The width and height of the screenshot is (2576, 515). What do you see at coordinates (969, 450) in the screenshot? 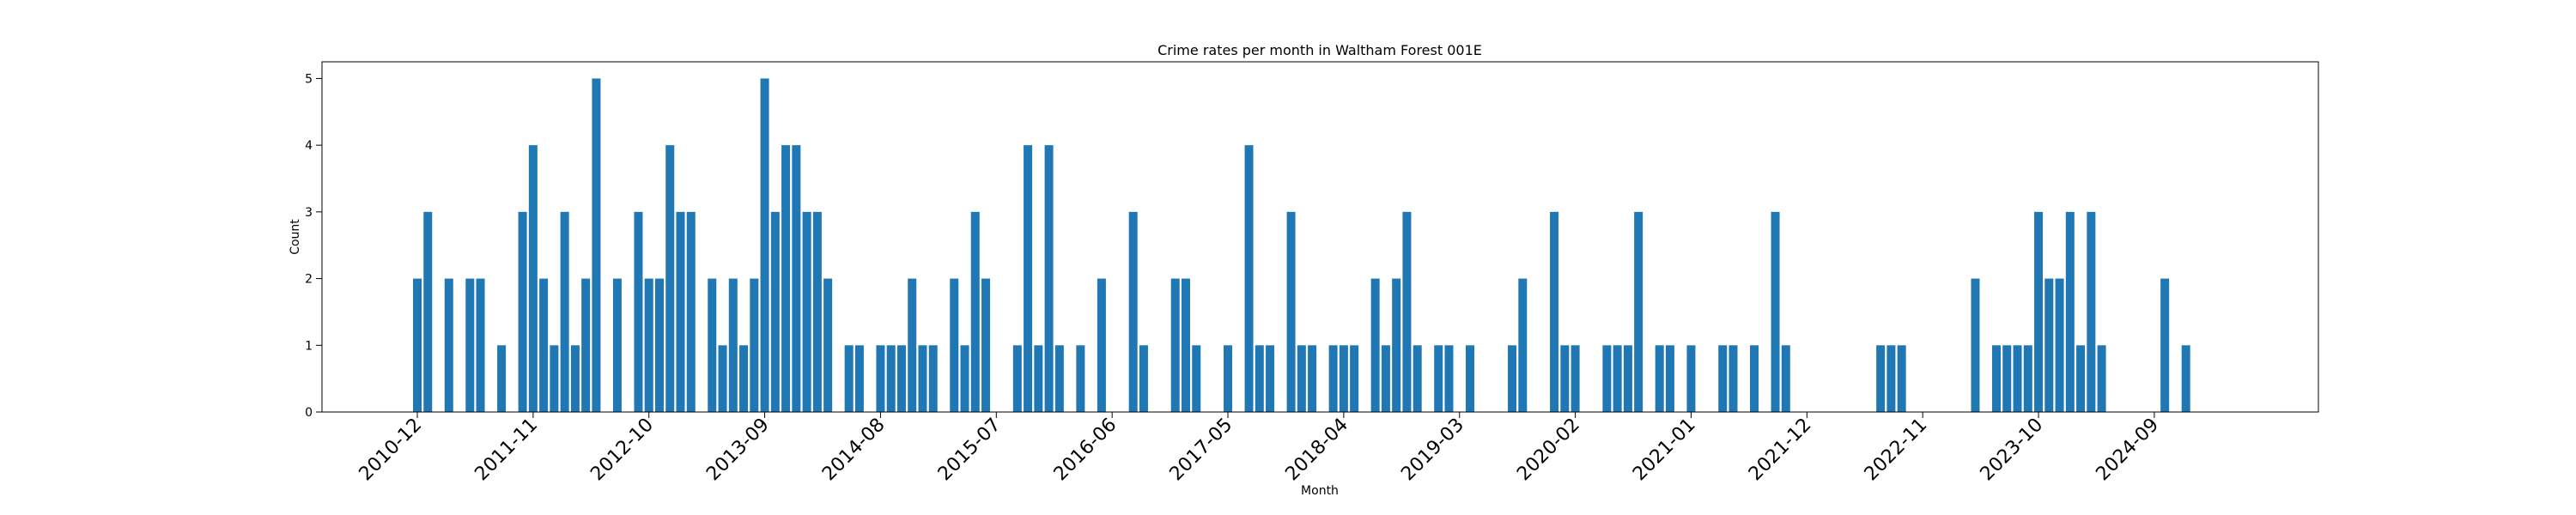
I see `x-tick-label: 2015-07` at bounding box center [969, 450].